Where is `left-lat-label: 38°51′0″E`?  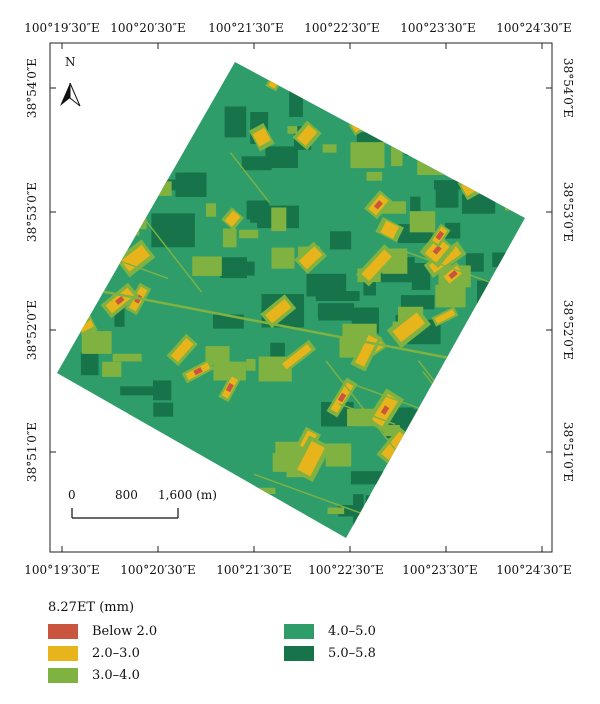
left-lat-label: 38°51′0″E is located at coordinates (32, 452).